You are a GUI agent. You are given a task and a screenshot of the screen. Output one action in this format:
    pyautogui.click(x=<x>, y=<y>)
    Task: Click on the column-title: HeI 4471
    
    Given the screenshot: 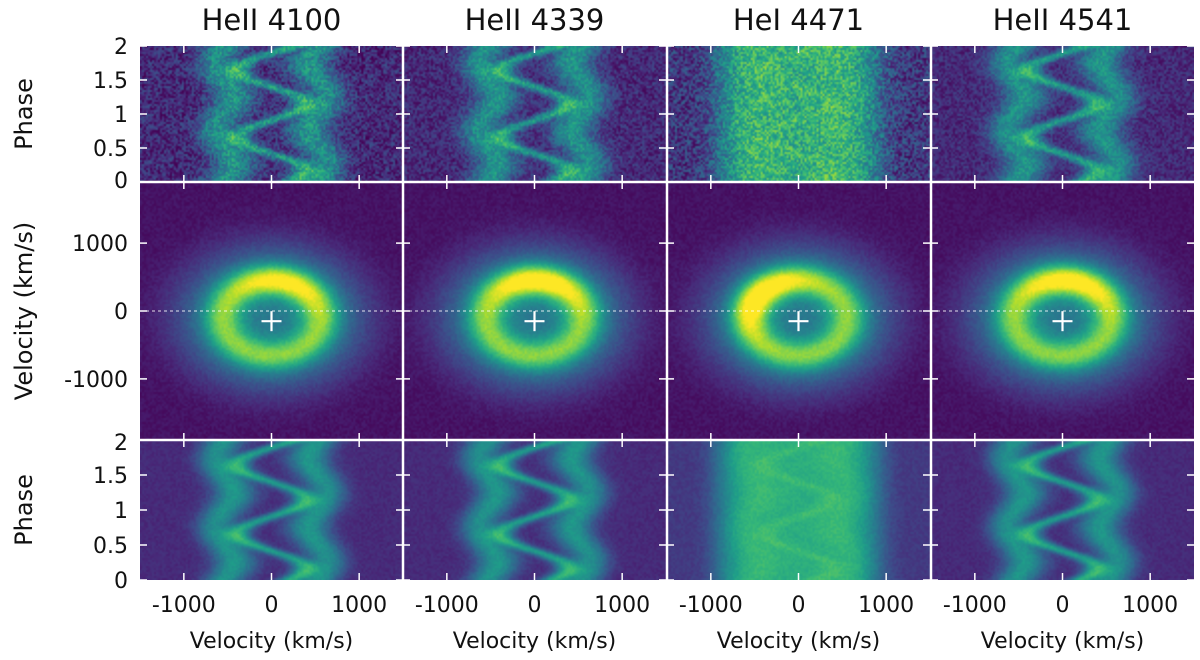 What is the action you would take?
    pyautogui.click(x=798, y=20)
    